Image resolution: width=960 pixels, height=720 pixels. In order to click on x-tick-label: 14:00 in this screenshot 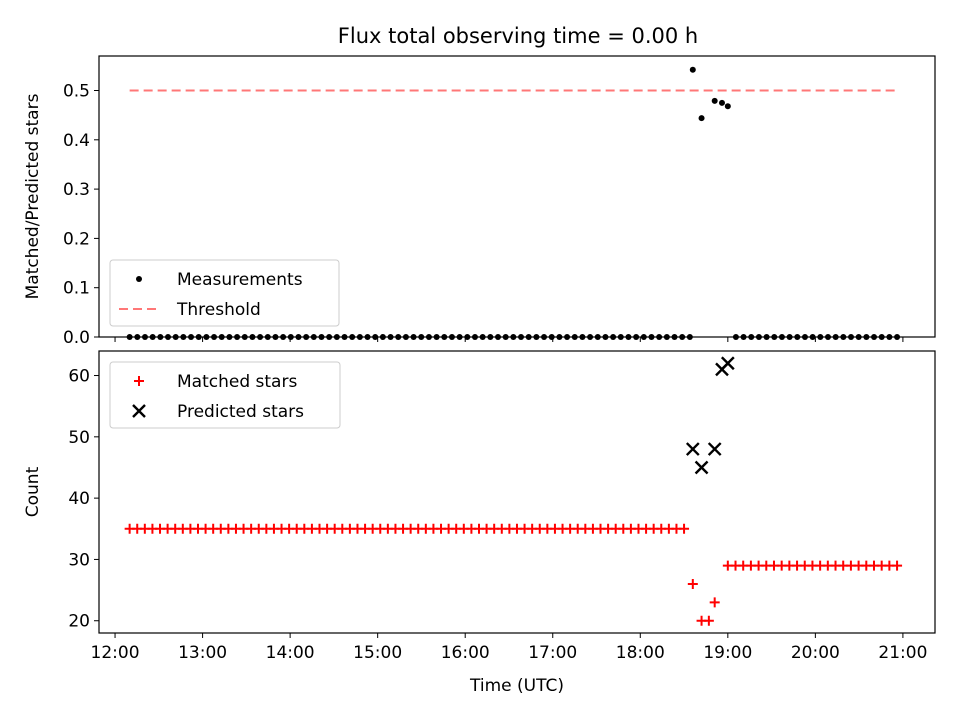, I will do `click(290, 653)`.